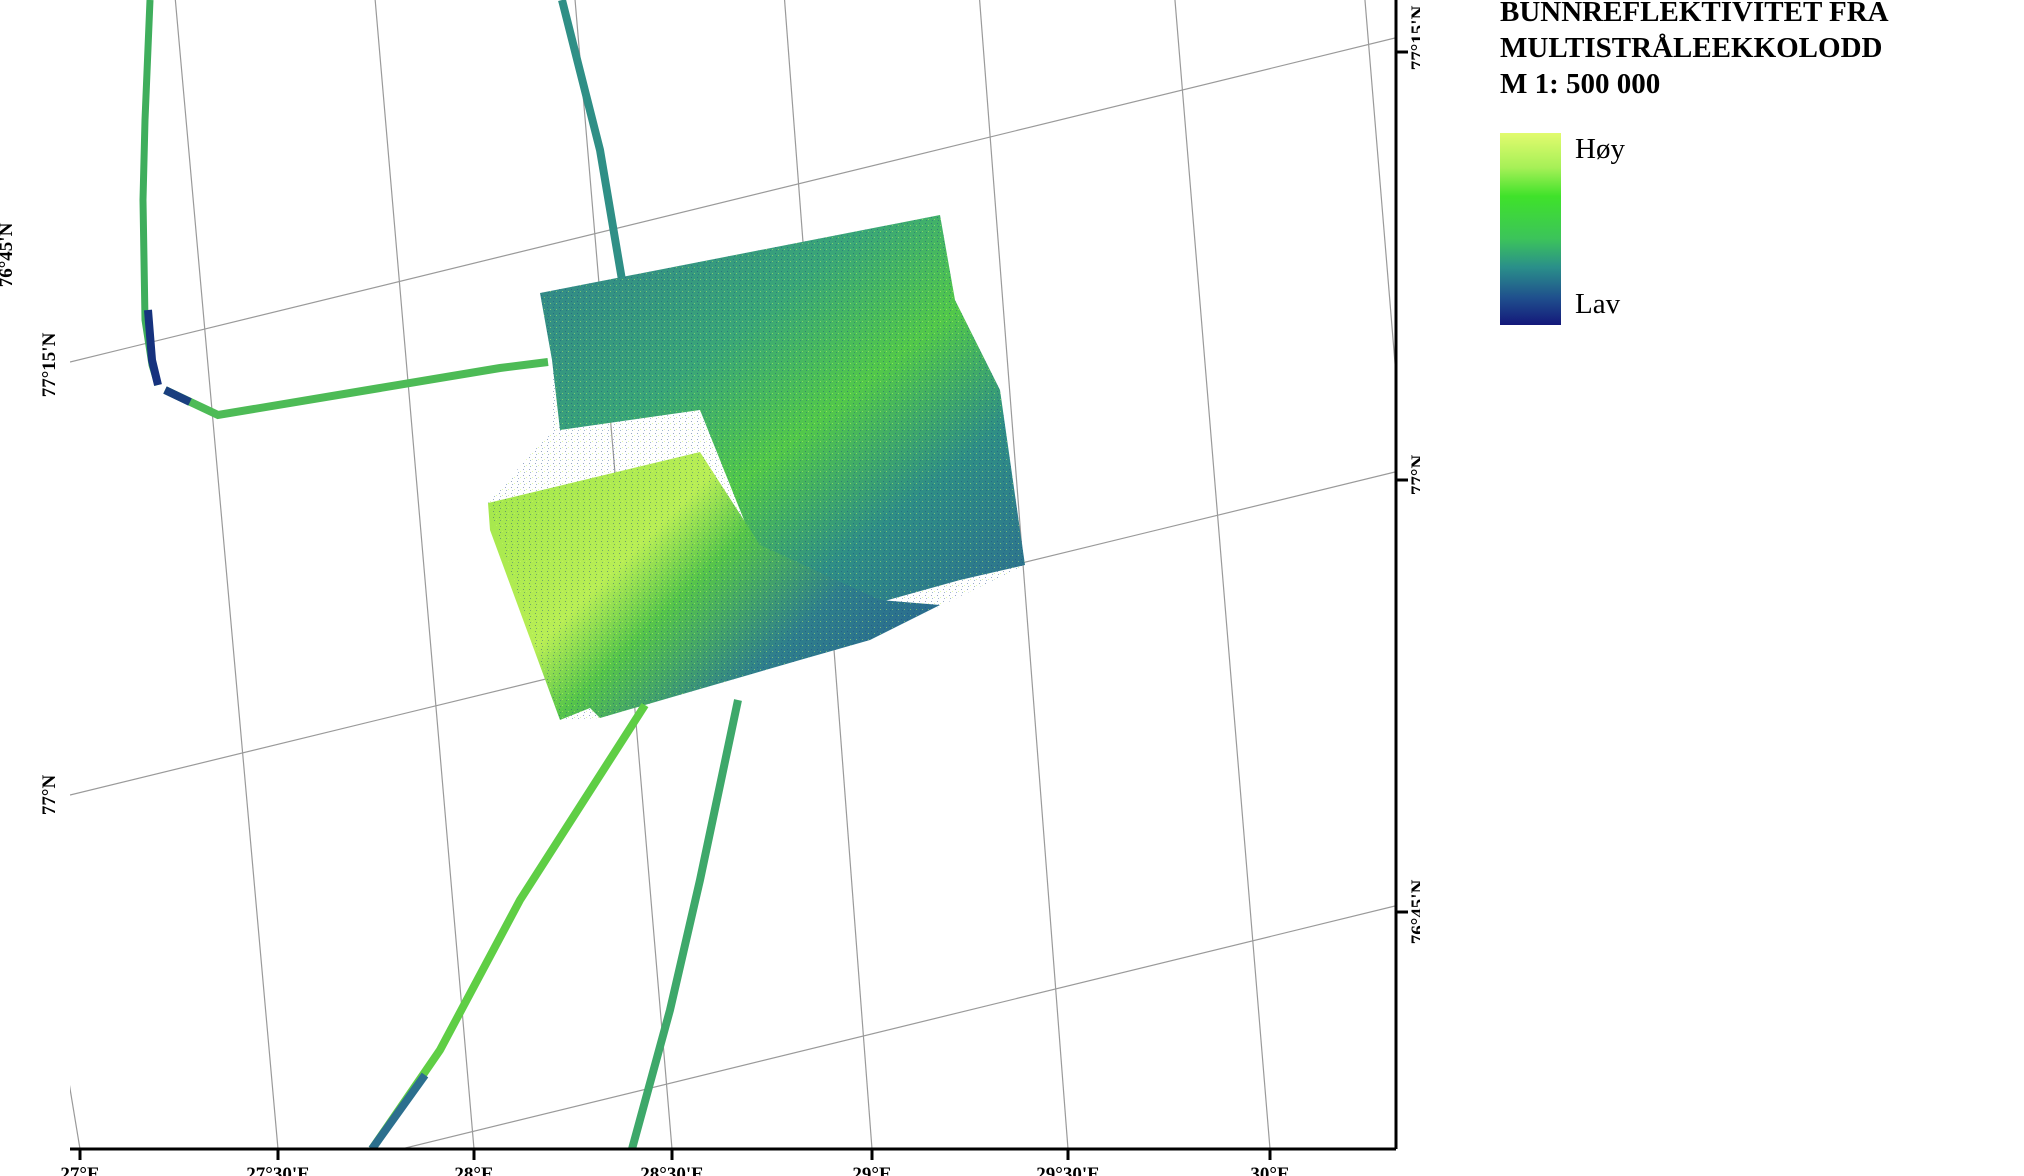 Image resolution: width=2024 pixels, height=1176 pixels. What do you see at coordinates (896, 1027) in the screenshot?
I see `parallel-76-45n` at bounding box center [896, 1027].